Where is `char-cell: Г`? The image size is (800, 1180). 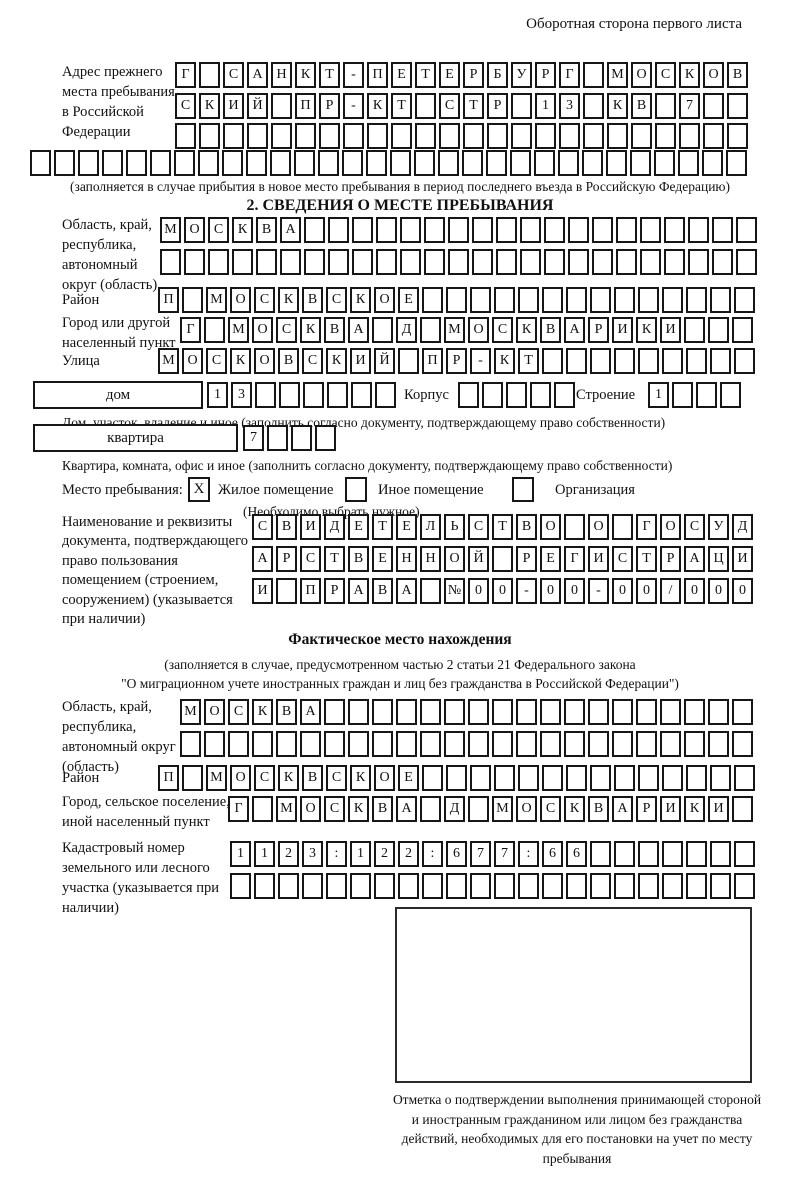
char-cell: Г is located at coordinates (190, 330).